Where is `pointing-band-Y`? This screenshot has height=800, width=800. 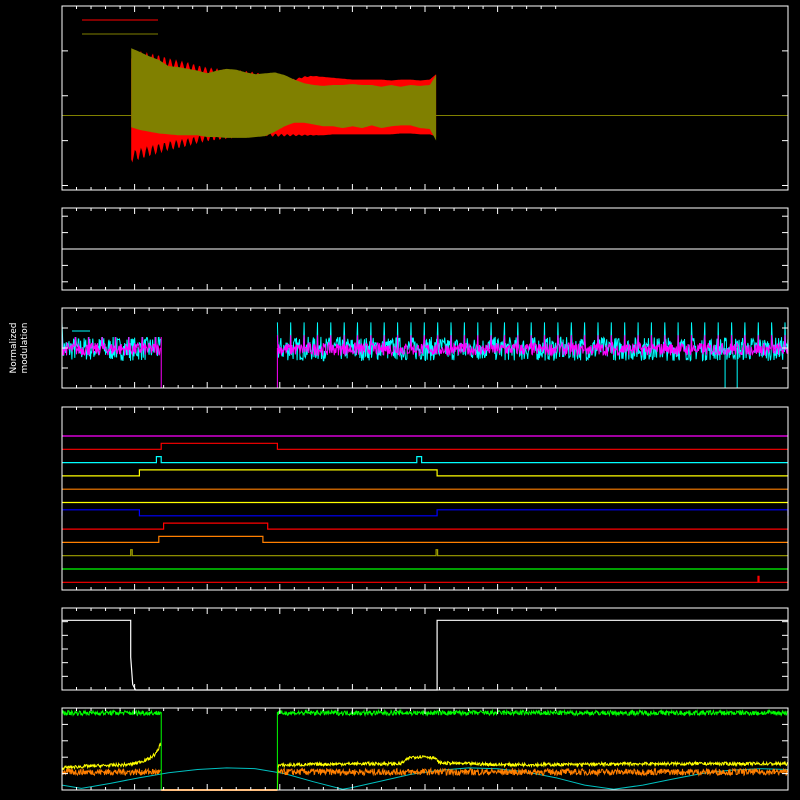
pointing-band-Y is located at coordinates (284, 94).